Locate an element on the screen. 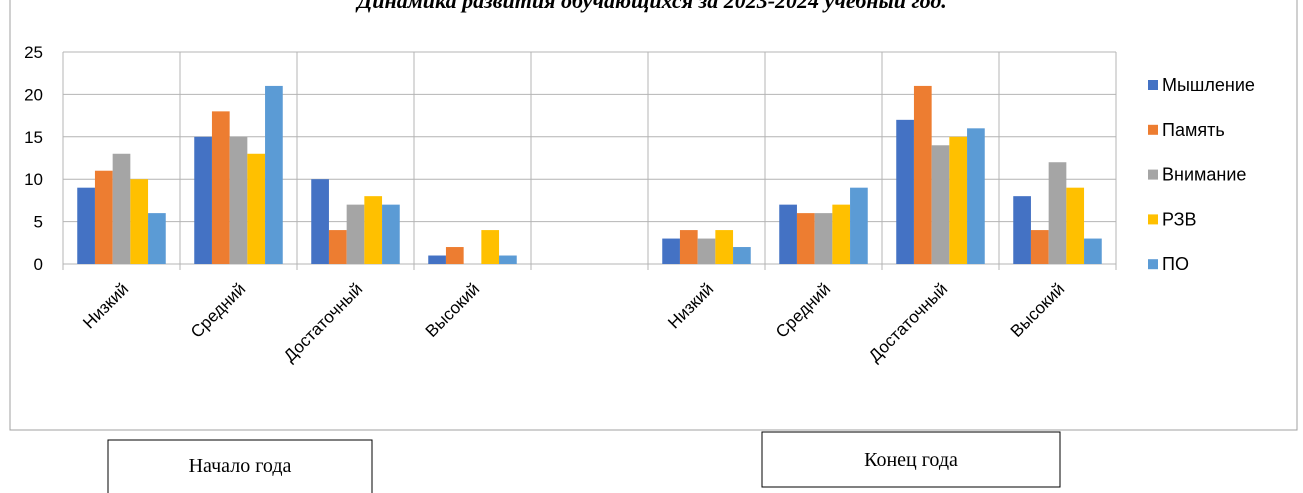 The width and height of the screenshot is (1303, 493). y-tick-label: 10 is located at coordinates (33, 179).